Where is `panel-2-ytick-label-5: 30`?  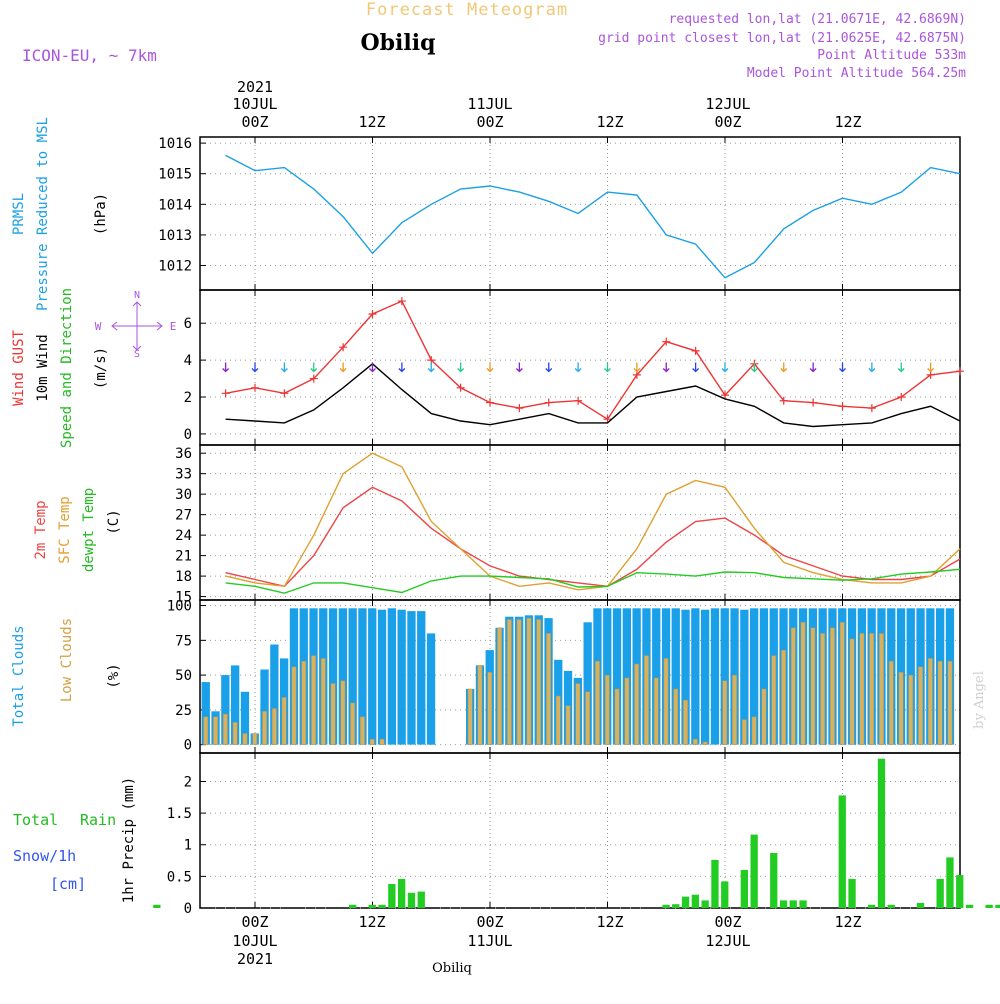
panel-2-ytick-label-5: 30 is located at coordinates (183, 495).